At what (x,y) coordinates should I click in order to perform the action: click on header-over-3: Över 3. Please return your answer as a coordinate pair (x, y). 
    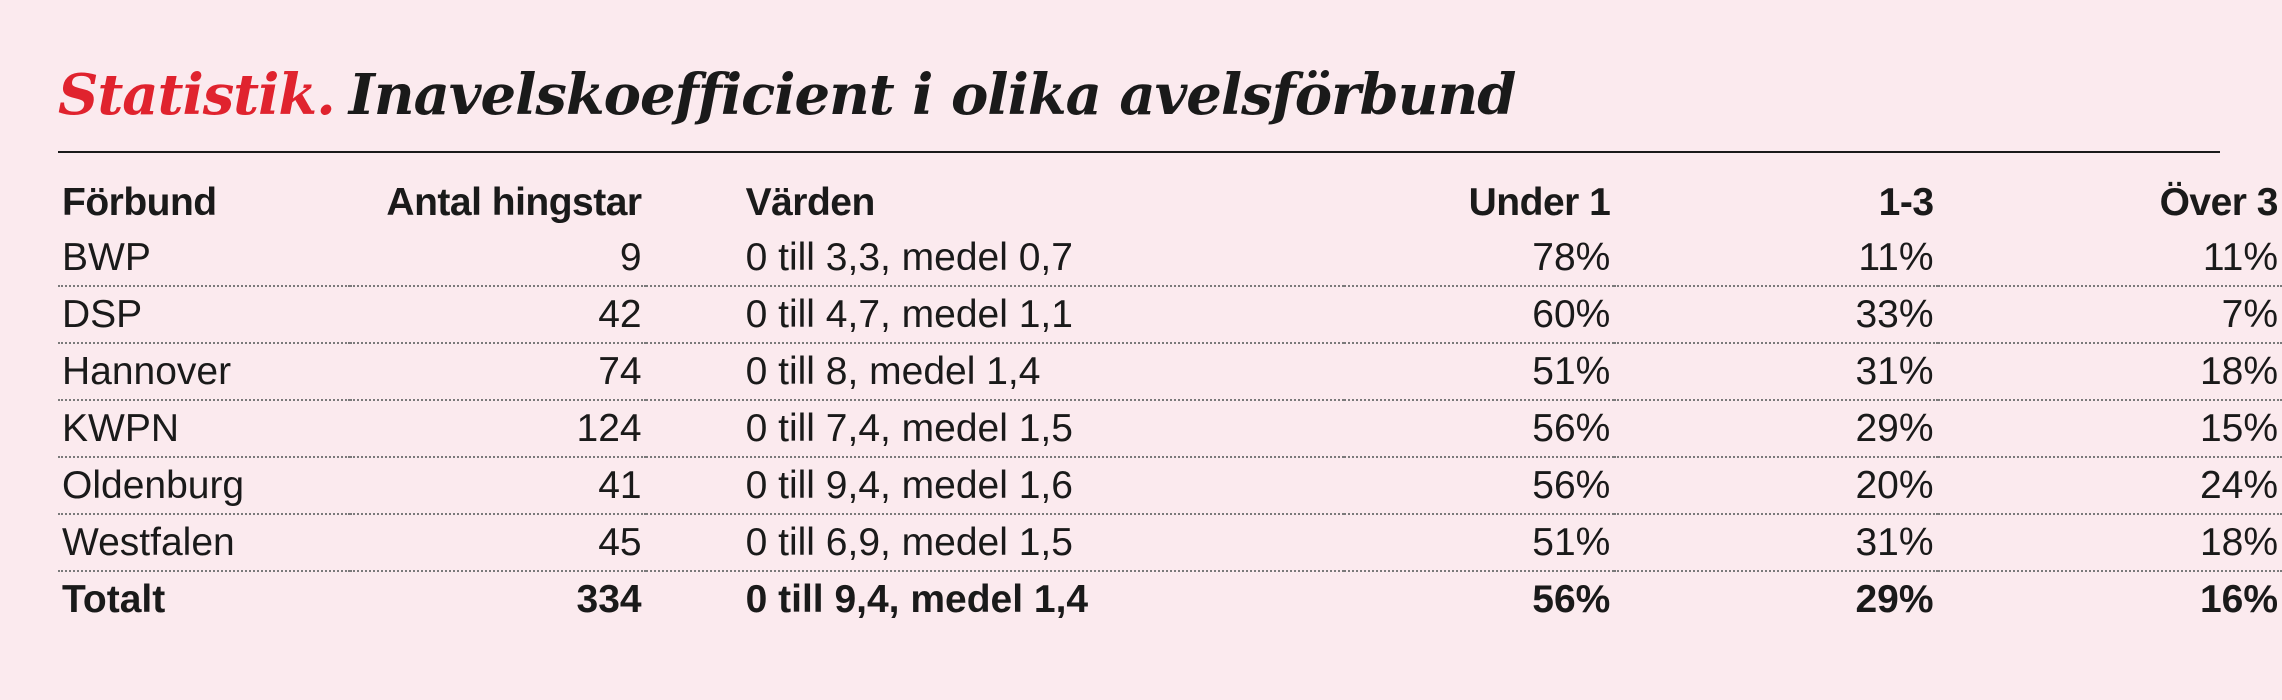
    Looking at the image, I should click on (2219, 202).